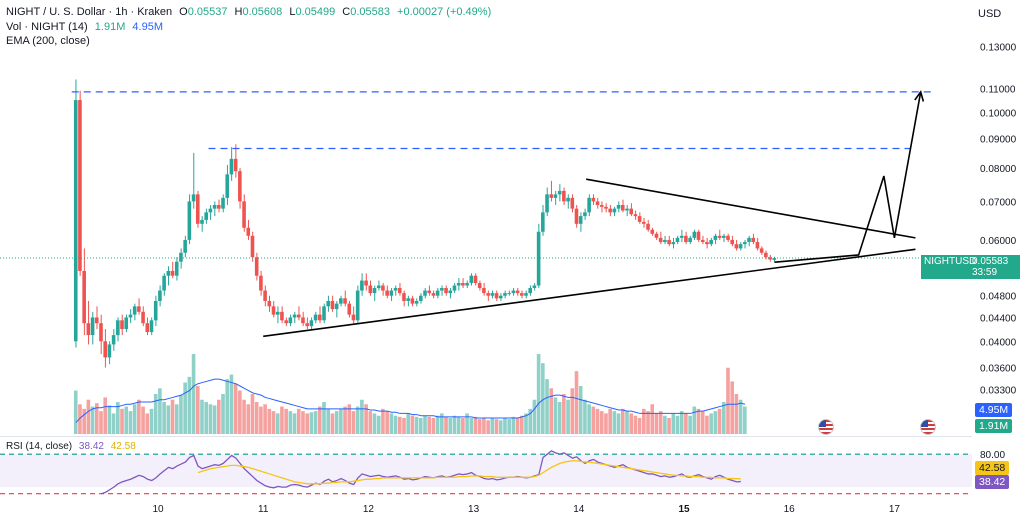 Image resolution: width=1024 pixels, height=519 pixels. What do you see at coordinates (990, 14) in the screenshot?
I see `currency-label: USD` at bounding box center [990, 14].